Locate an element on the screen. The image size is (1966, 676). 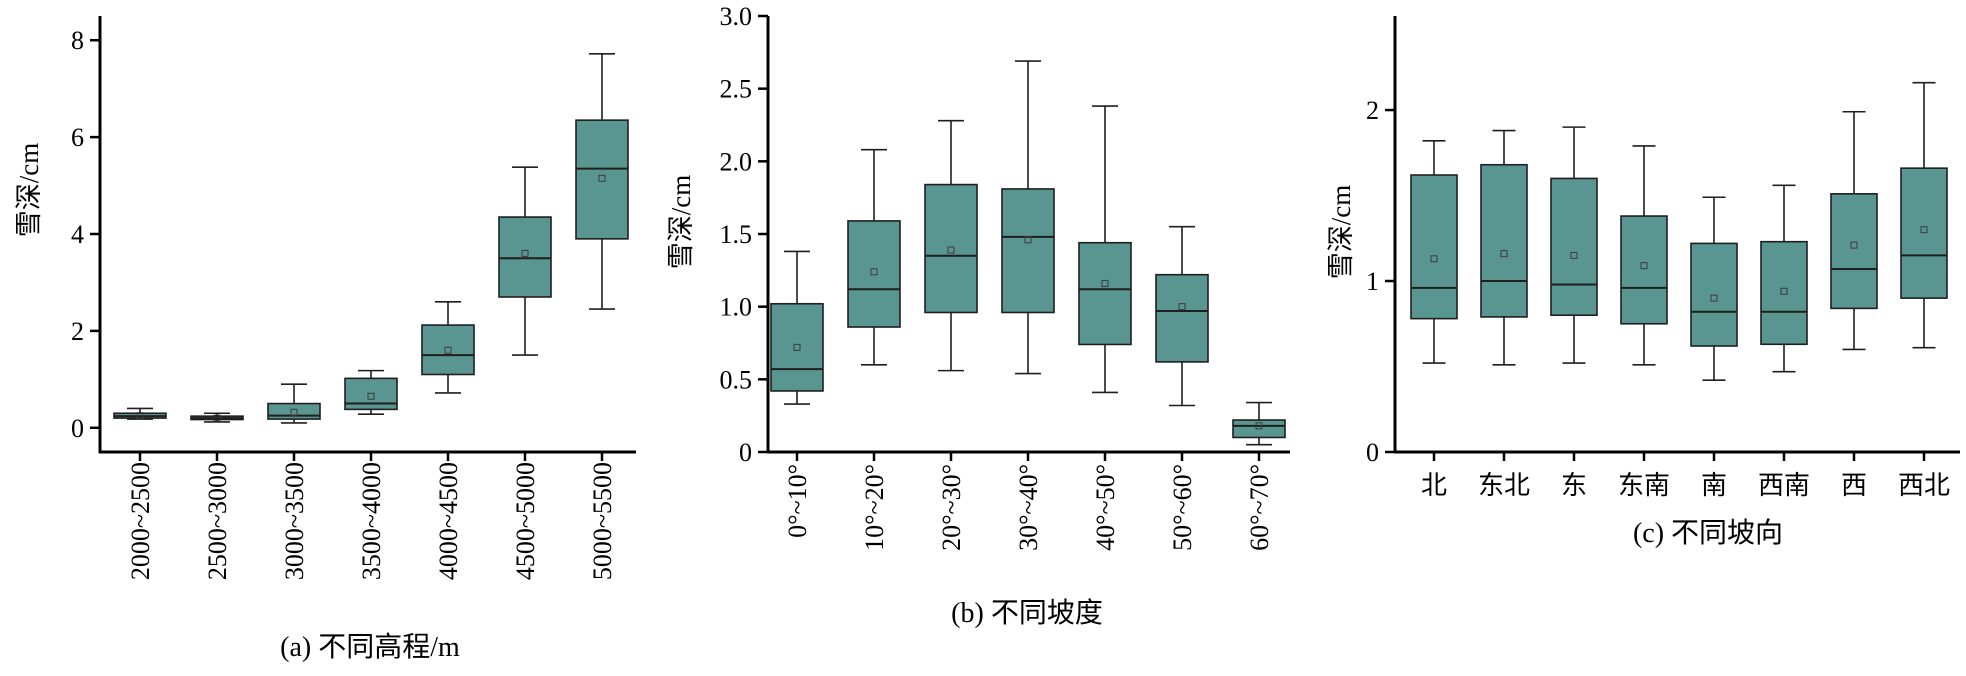
panel-a-caption: (a) 不同高程/m is located at coordinates (370, 647).